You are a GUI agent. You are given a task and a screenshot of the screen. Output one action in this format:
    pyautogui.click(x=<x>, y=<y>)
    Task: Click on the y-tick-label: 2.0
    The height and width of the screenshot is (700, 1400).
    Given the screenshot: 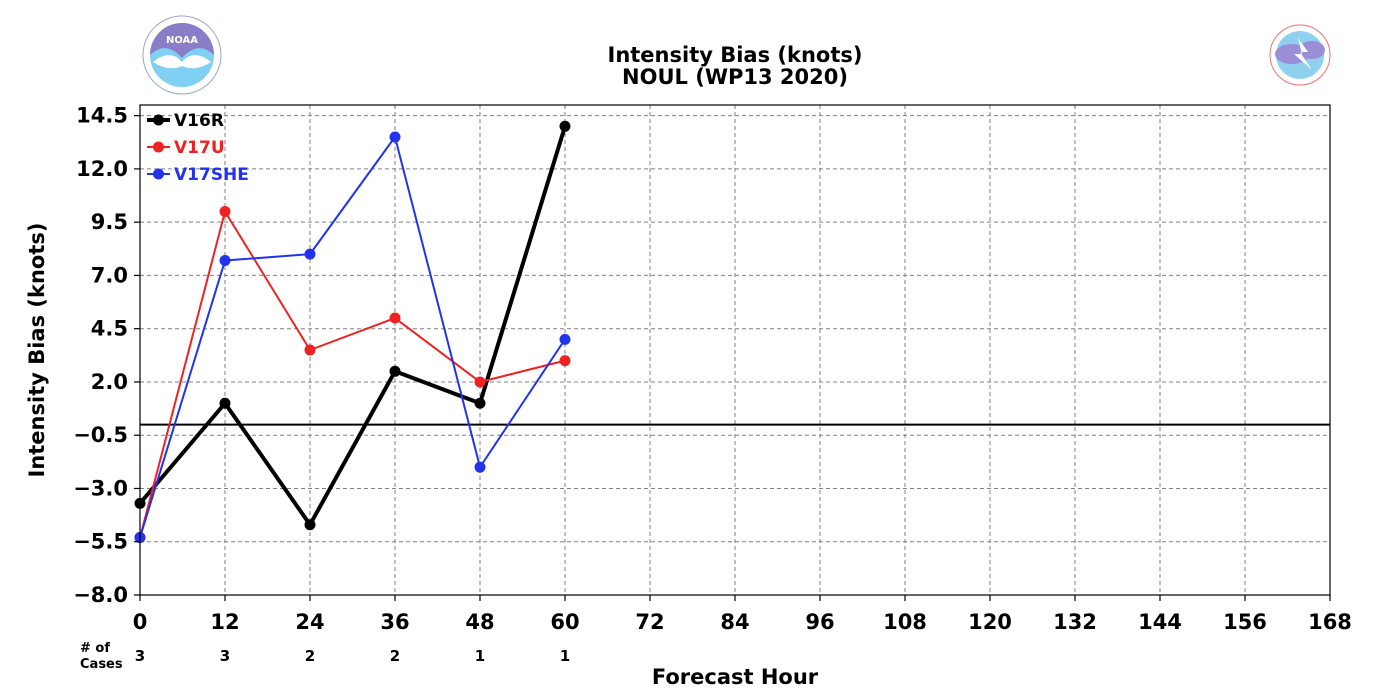 What is the action you would take?
    pyautogui.click(x=109, y=382)
    